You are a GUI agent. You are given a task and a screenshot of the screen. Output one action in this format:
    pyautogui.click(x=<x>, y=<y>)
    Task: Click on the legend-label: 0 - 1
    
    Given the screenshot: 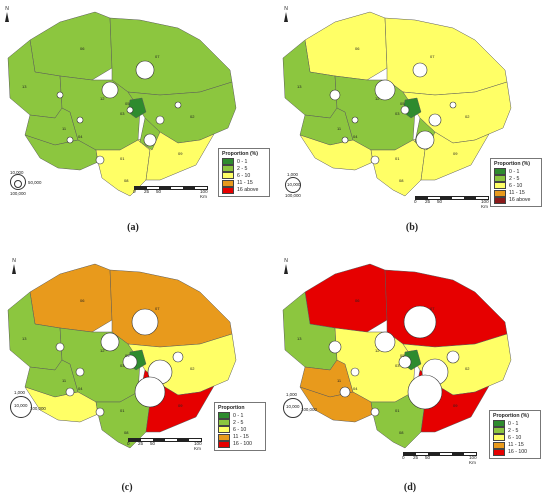 What is the action you would take?
    pyautogui.click(x=242, y=161)
    